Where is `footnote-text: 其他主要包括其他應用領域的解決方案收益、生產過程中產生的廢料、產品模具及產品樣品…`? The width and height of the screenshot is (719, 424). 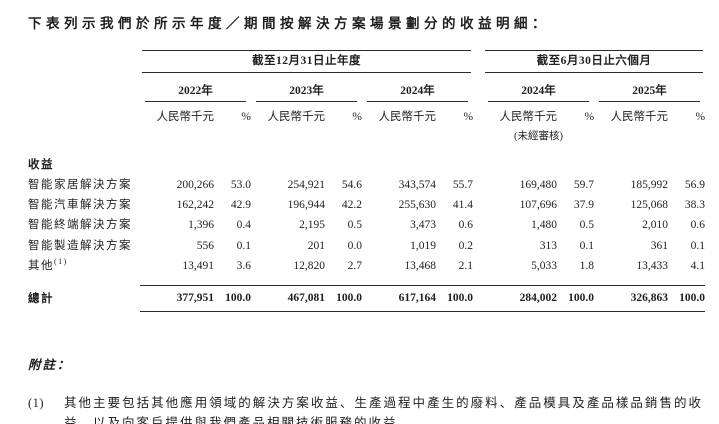 footnote-text: 其他主要包括其他應用領域的解決方案收益、生產過程中產生的廢料、產品模具及產品樣品… is located at coordinates (383, 410).